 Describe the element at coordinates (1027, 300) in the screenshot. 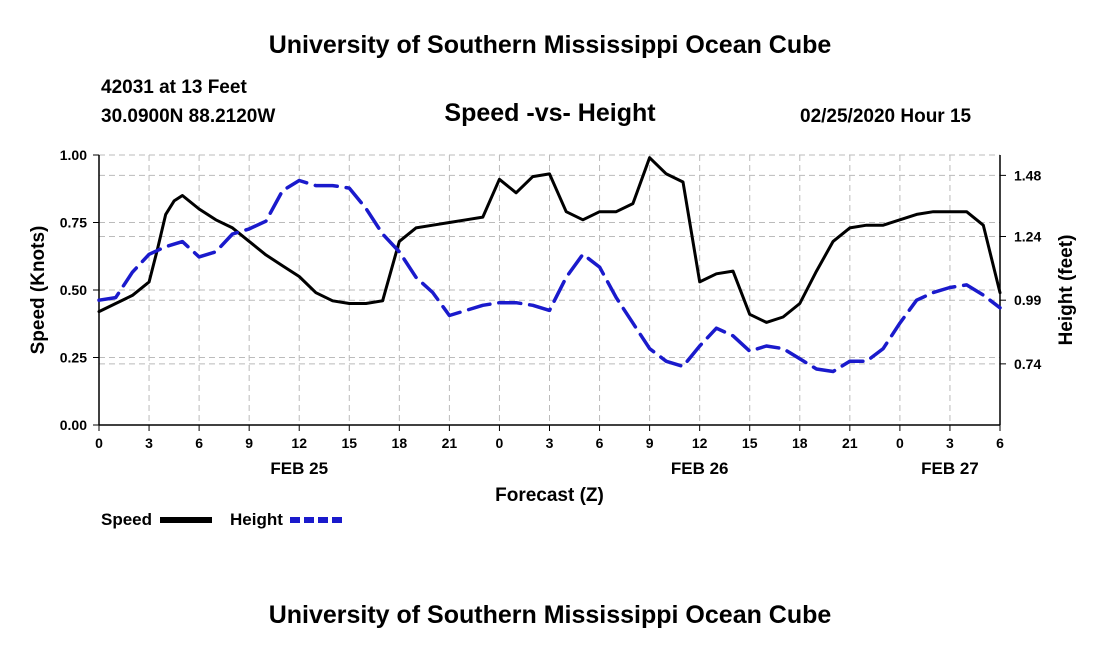

I see `y-right-tick-label: 0.99` at that location.